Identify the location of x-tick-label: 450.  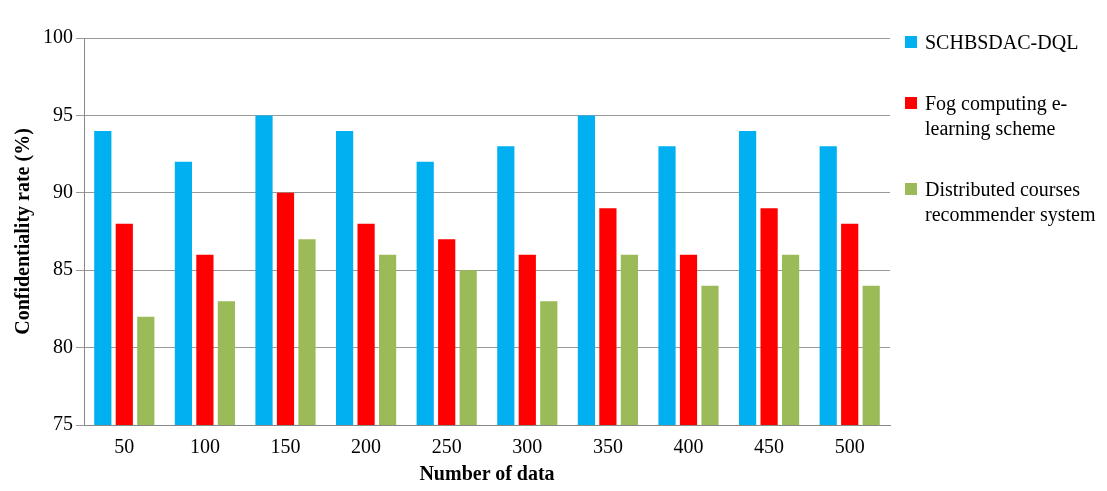
(769, 446).